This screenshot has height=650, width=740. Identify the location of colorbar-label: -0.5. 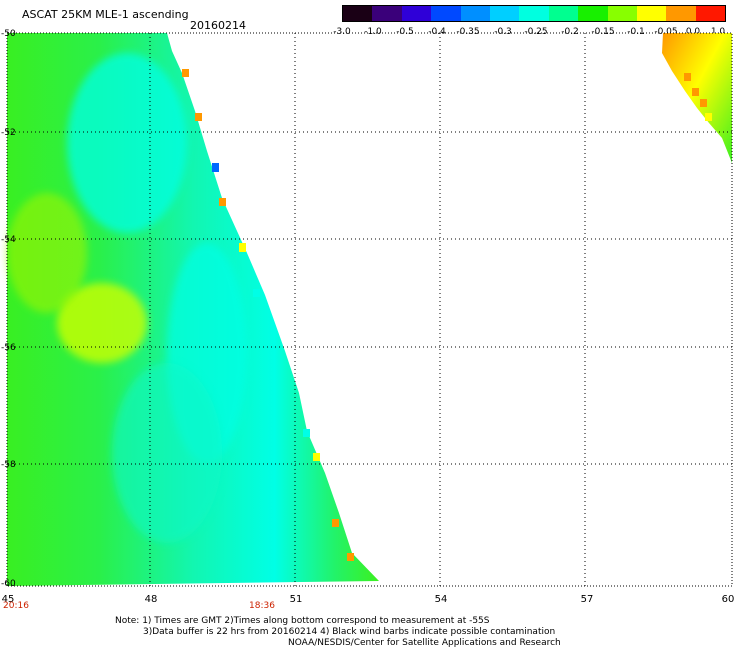
(405, 32).